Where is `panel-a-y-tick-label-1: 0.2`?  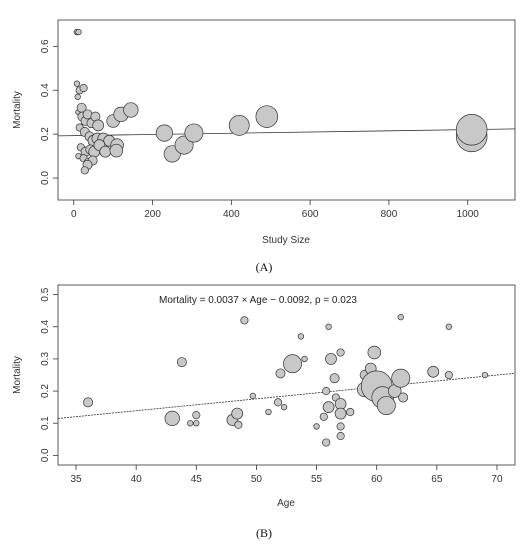
panel-a-y-tick-label-1: 0.2 is located at coordinates (45, 134).